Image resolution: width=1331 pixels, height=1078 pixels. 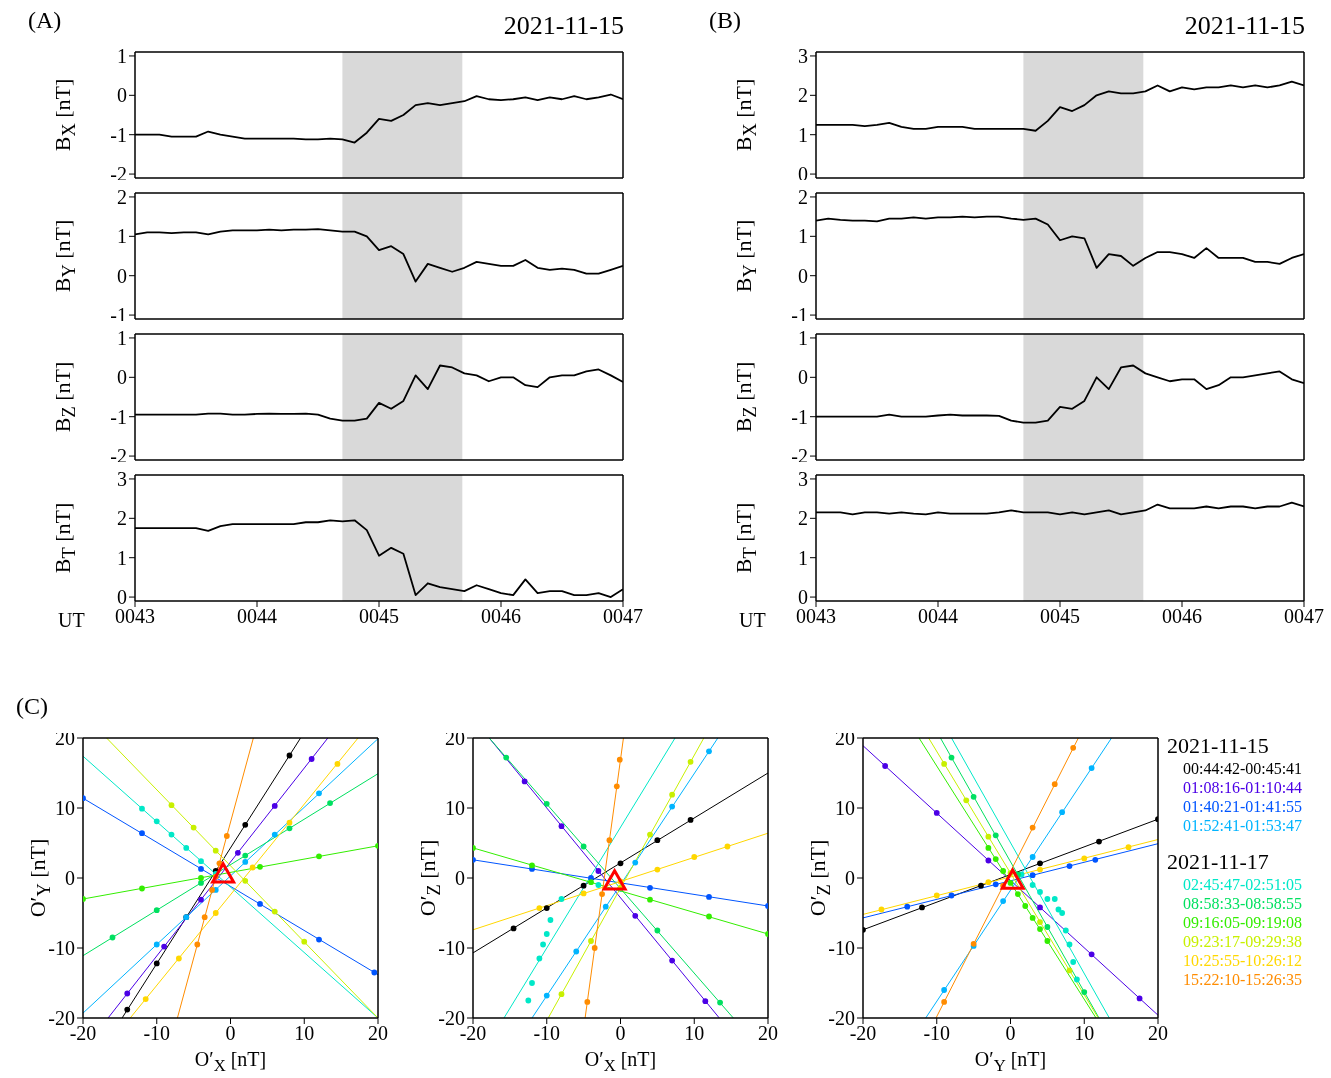 What do you see at coordinates (1242, 941) in the screenshot?
I see `text: 09:23:17-09:29:38` at bounding box center [1242, 941].